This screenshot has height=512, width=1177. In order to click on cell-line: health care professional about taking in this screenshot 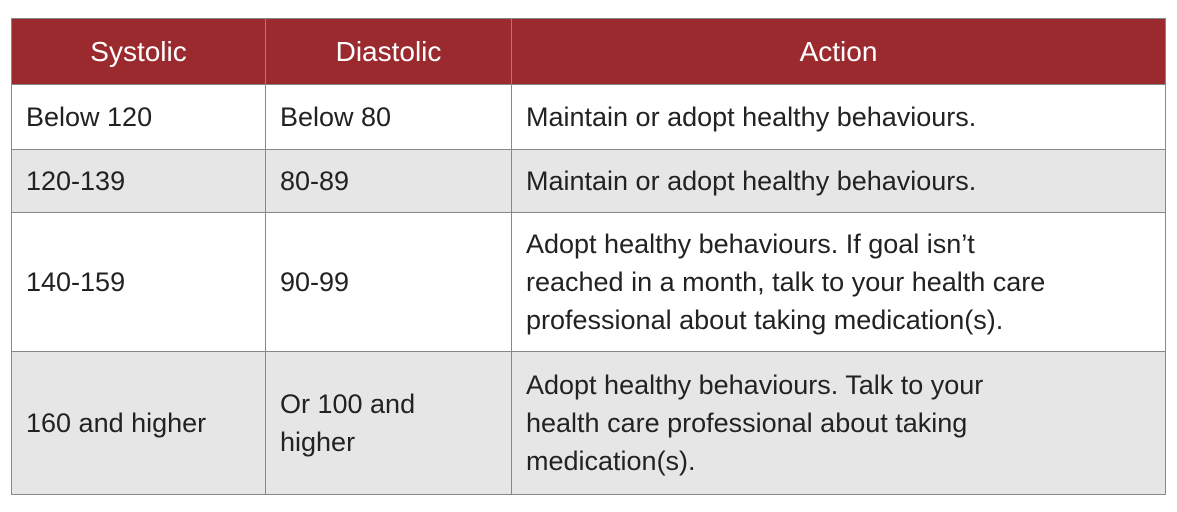, I will do `click(747, 423)`.